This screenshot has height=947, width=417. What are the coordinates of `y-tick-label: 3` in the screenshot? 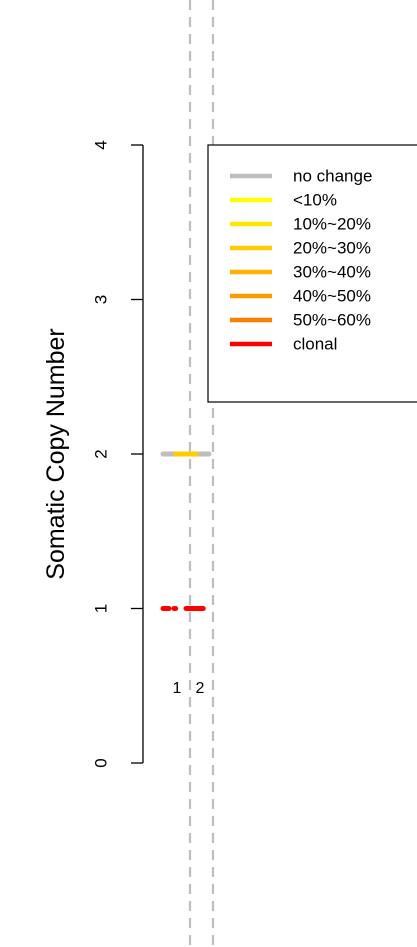 It's located at (101, 299).